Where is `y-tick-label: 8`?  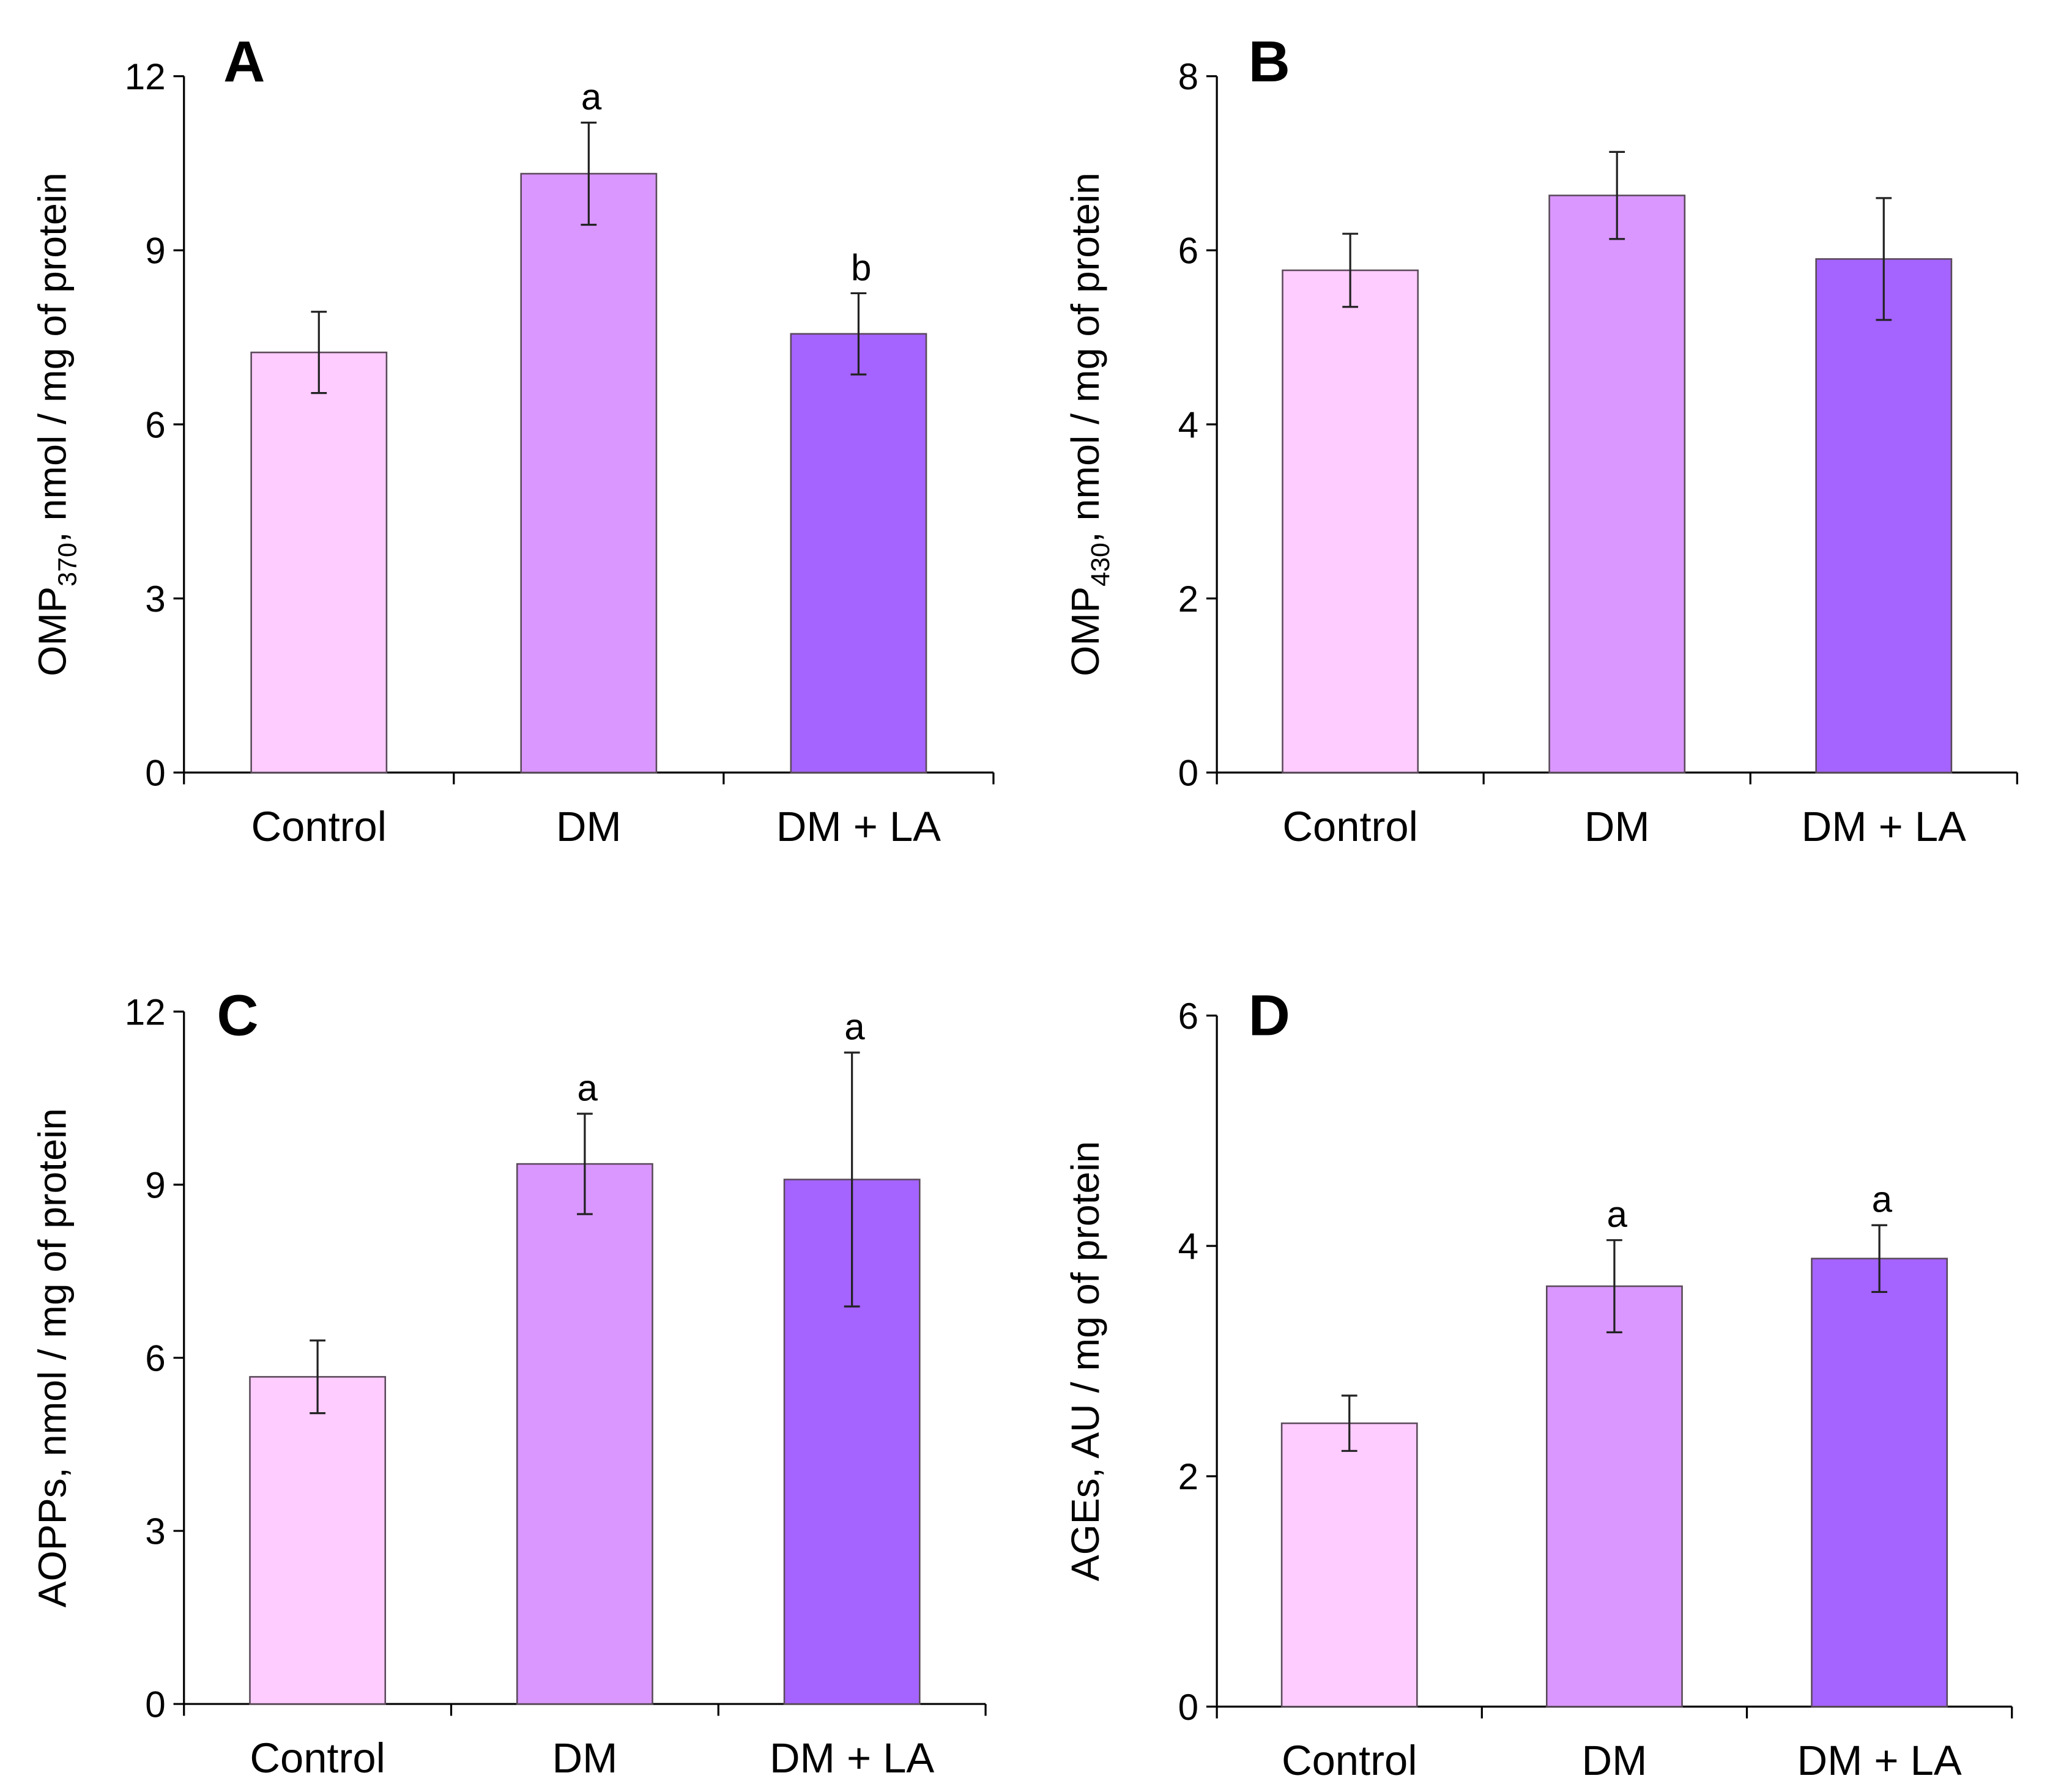 y-tick-label: 8 is located at coordinates (1188, 76).